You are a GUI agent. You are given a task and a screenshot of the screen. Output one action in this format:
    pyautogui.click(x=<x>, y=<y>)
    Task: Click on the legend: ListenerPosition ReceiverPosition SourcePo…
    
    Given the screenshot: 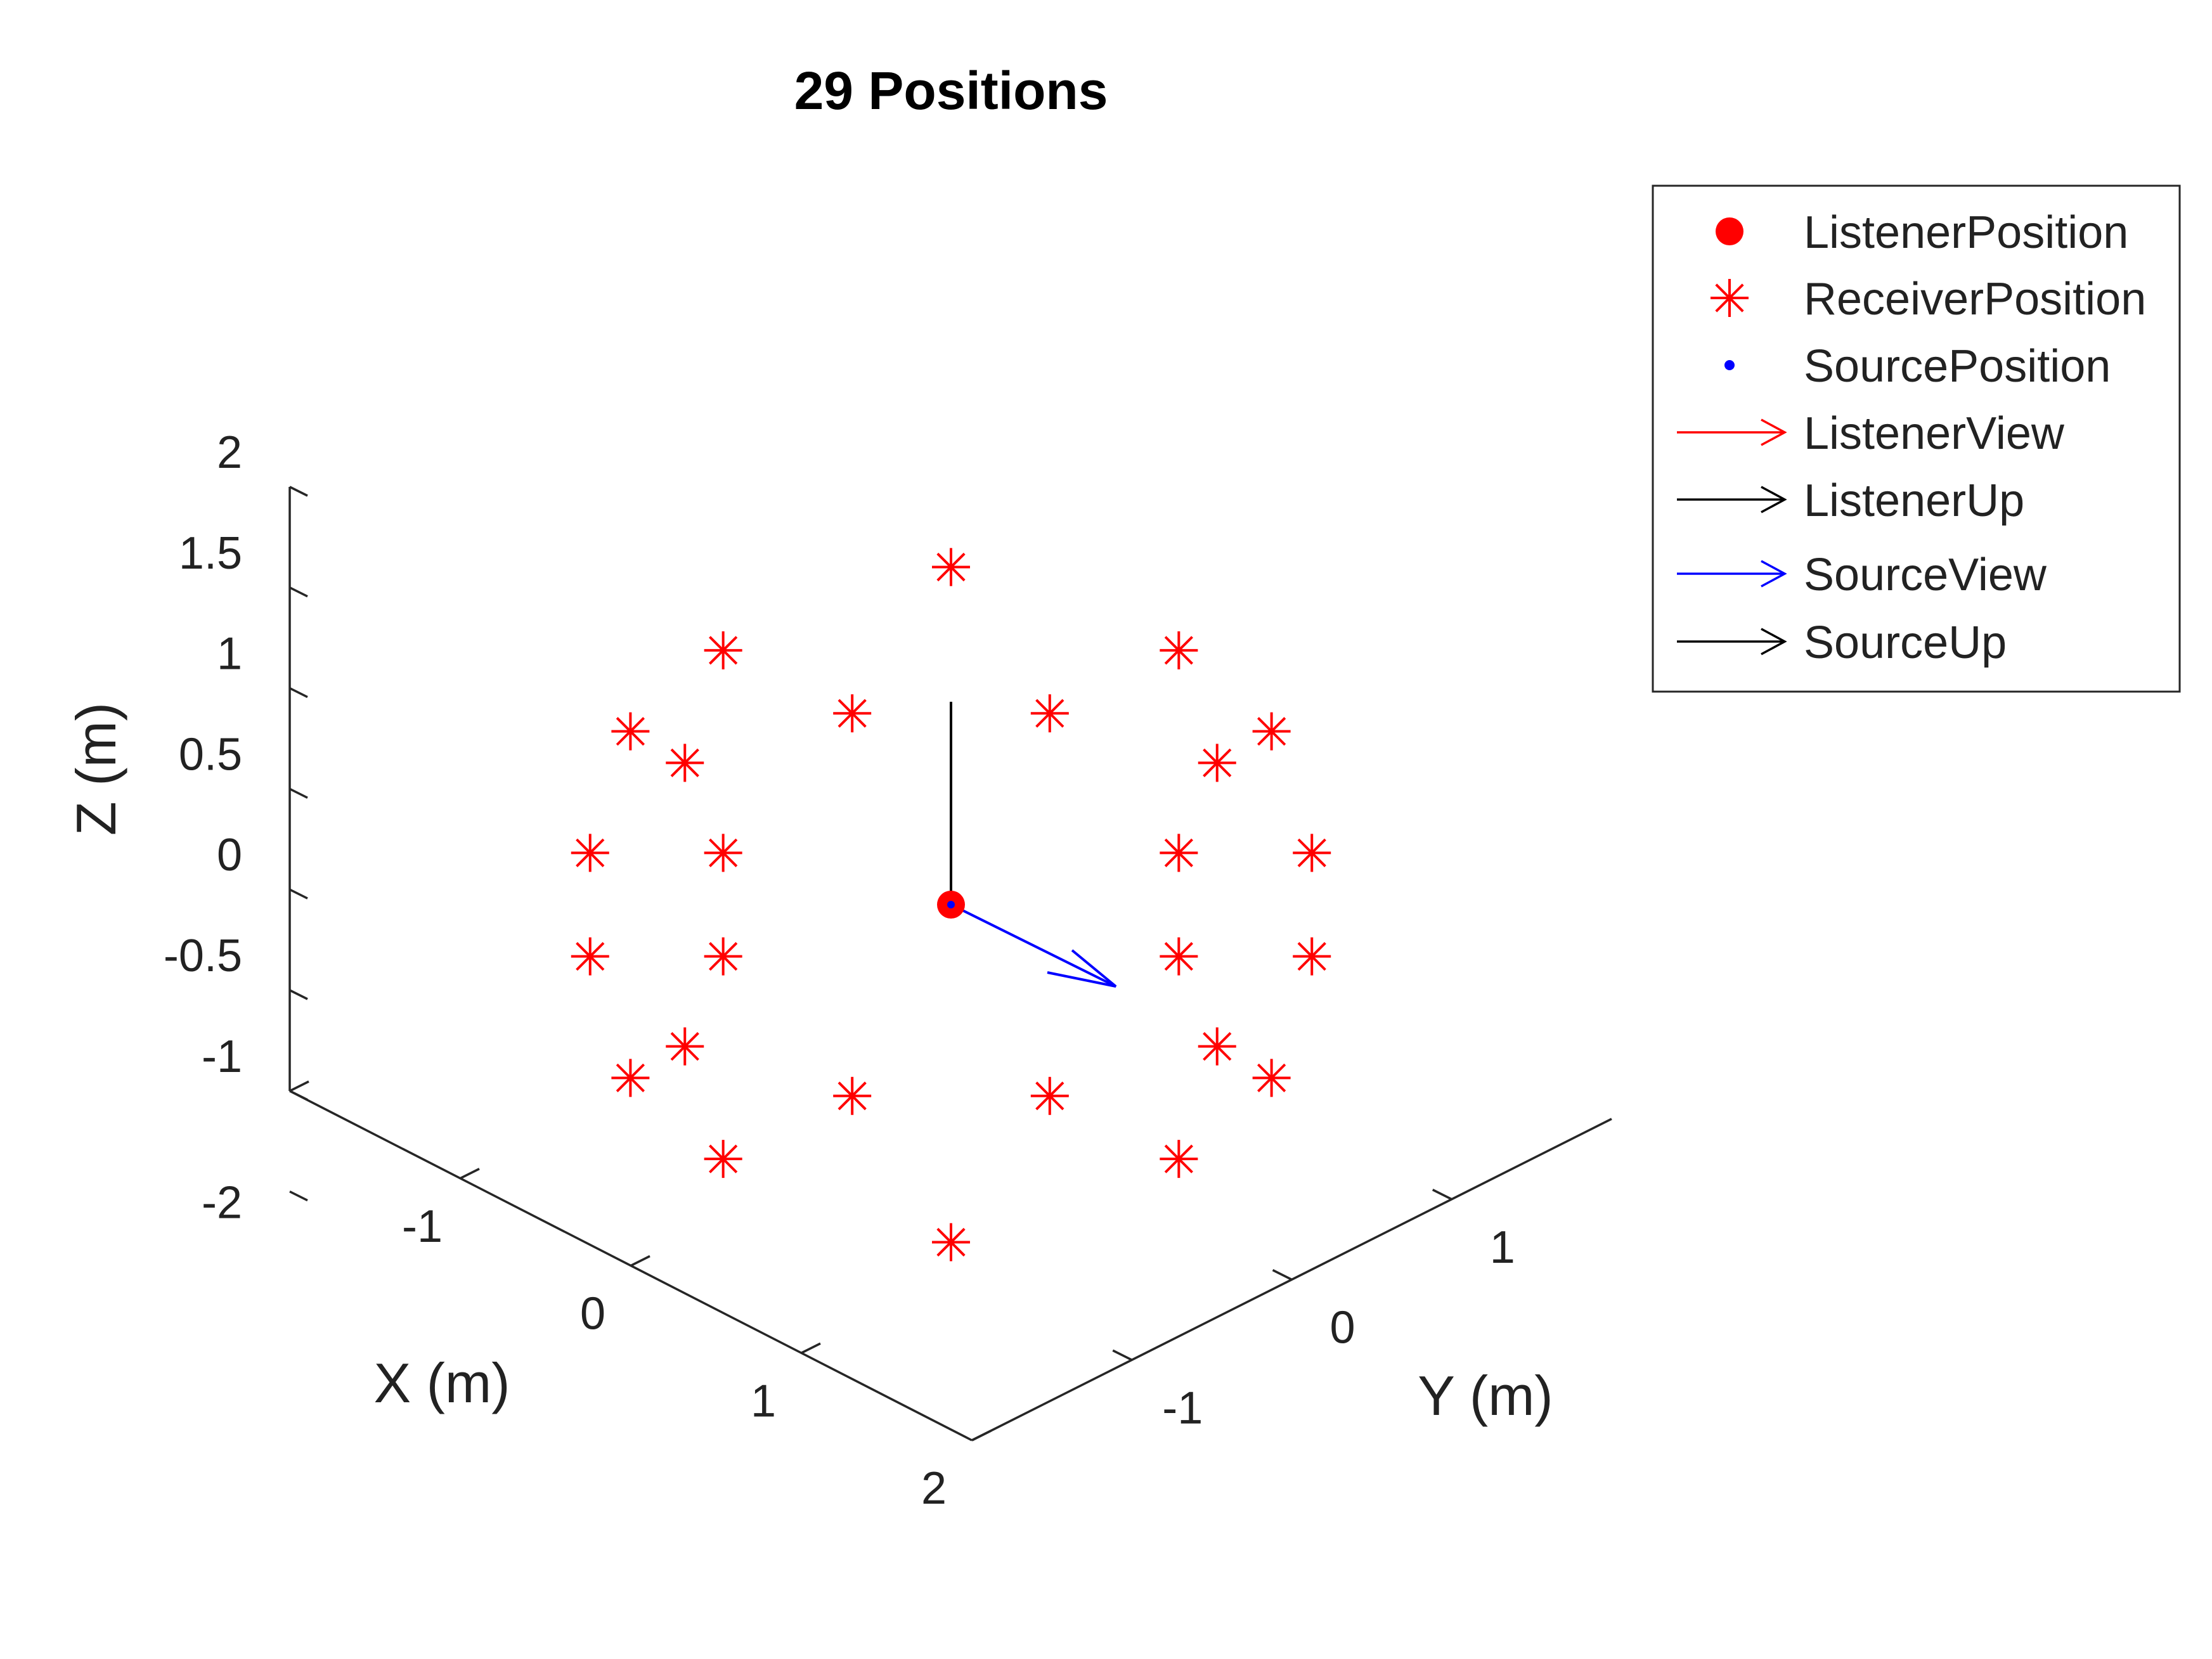 What is the action you would take?
    pyautogui.click(x=1916, y=438)
    